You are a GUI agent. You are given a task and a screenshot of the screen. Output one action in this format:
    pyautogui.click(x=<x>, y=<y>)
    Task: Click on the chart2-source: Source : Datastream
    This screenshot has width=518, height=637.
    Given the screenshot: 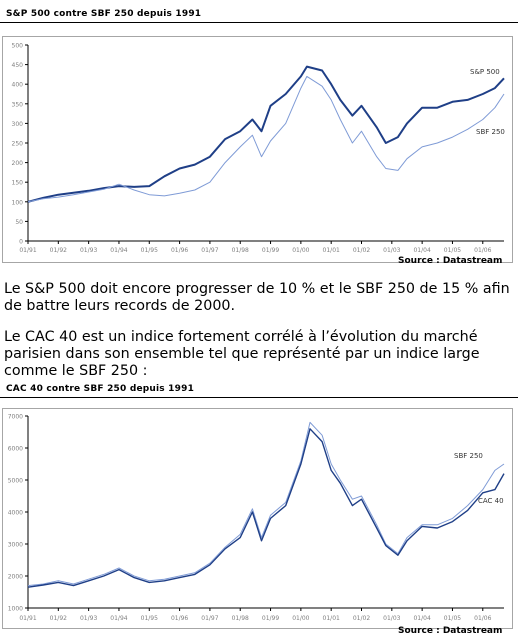 What is the action you would take?
    pyautogui.click(x=450, y=631)
    